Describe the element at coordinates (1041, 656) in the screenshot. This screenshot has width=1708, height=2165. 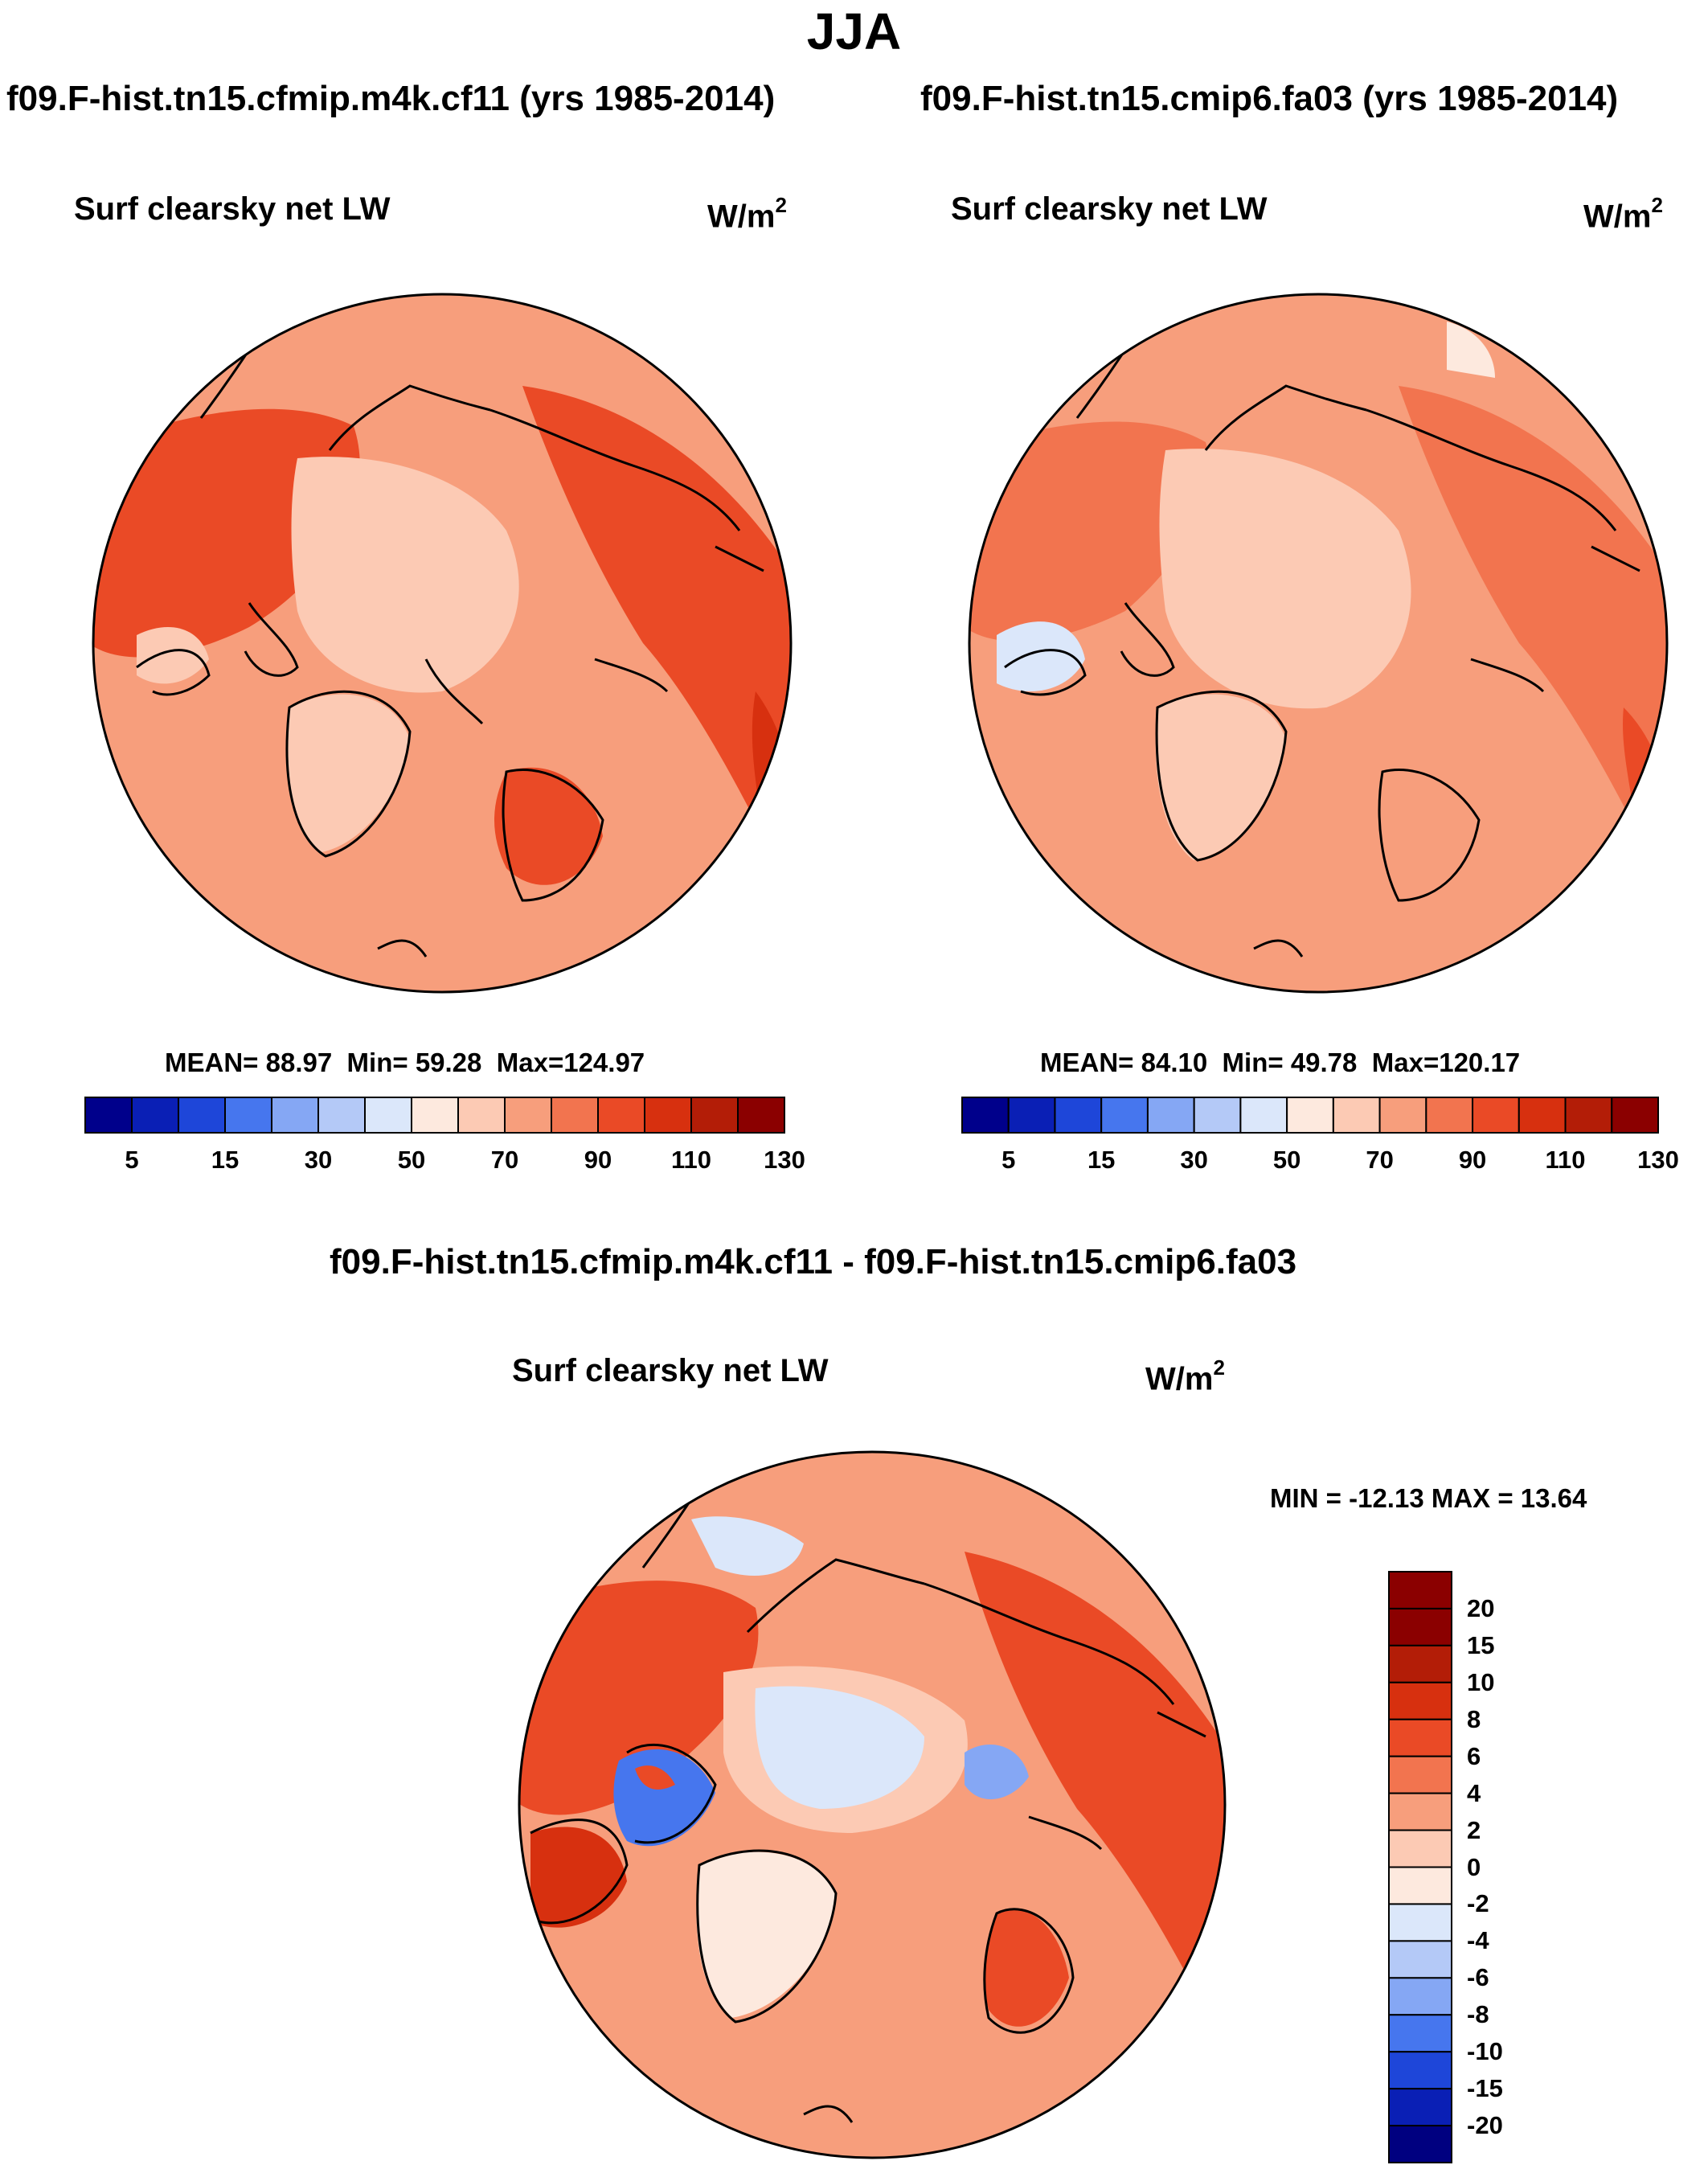
I see `panel2-field-hudson-bay` at that location.